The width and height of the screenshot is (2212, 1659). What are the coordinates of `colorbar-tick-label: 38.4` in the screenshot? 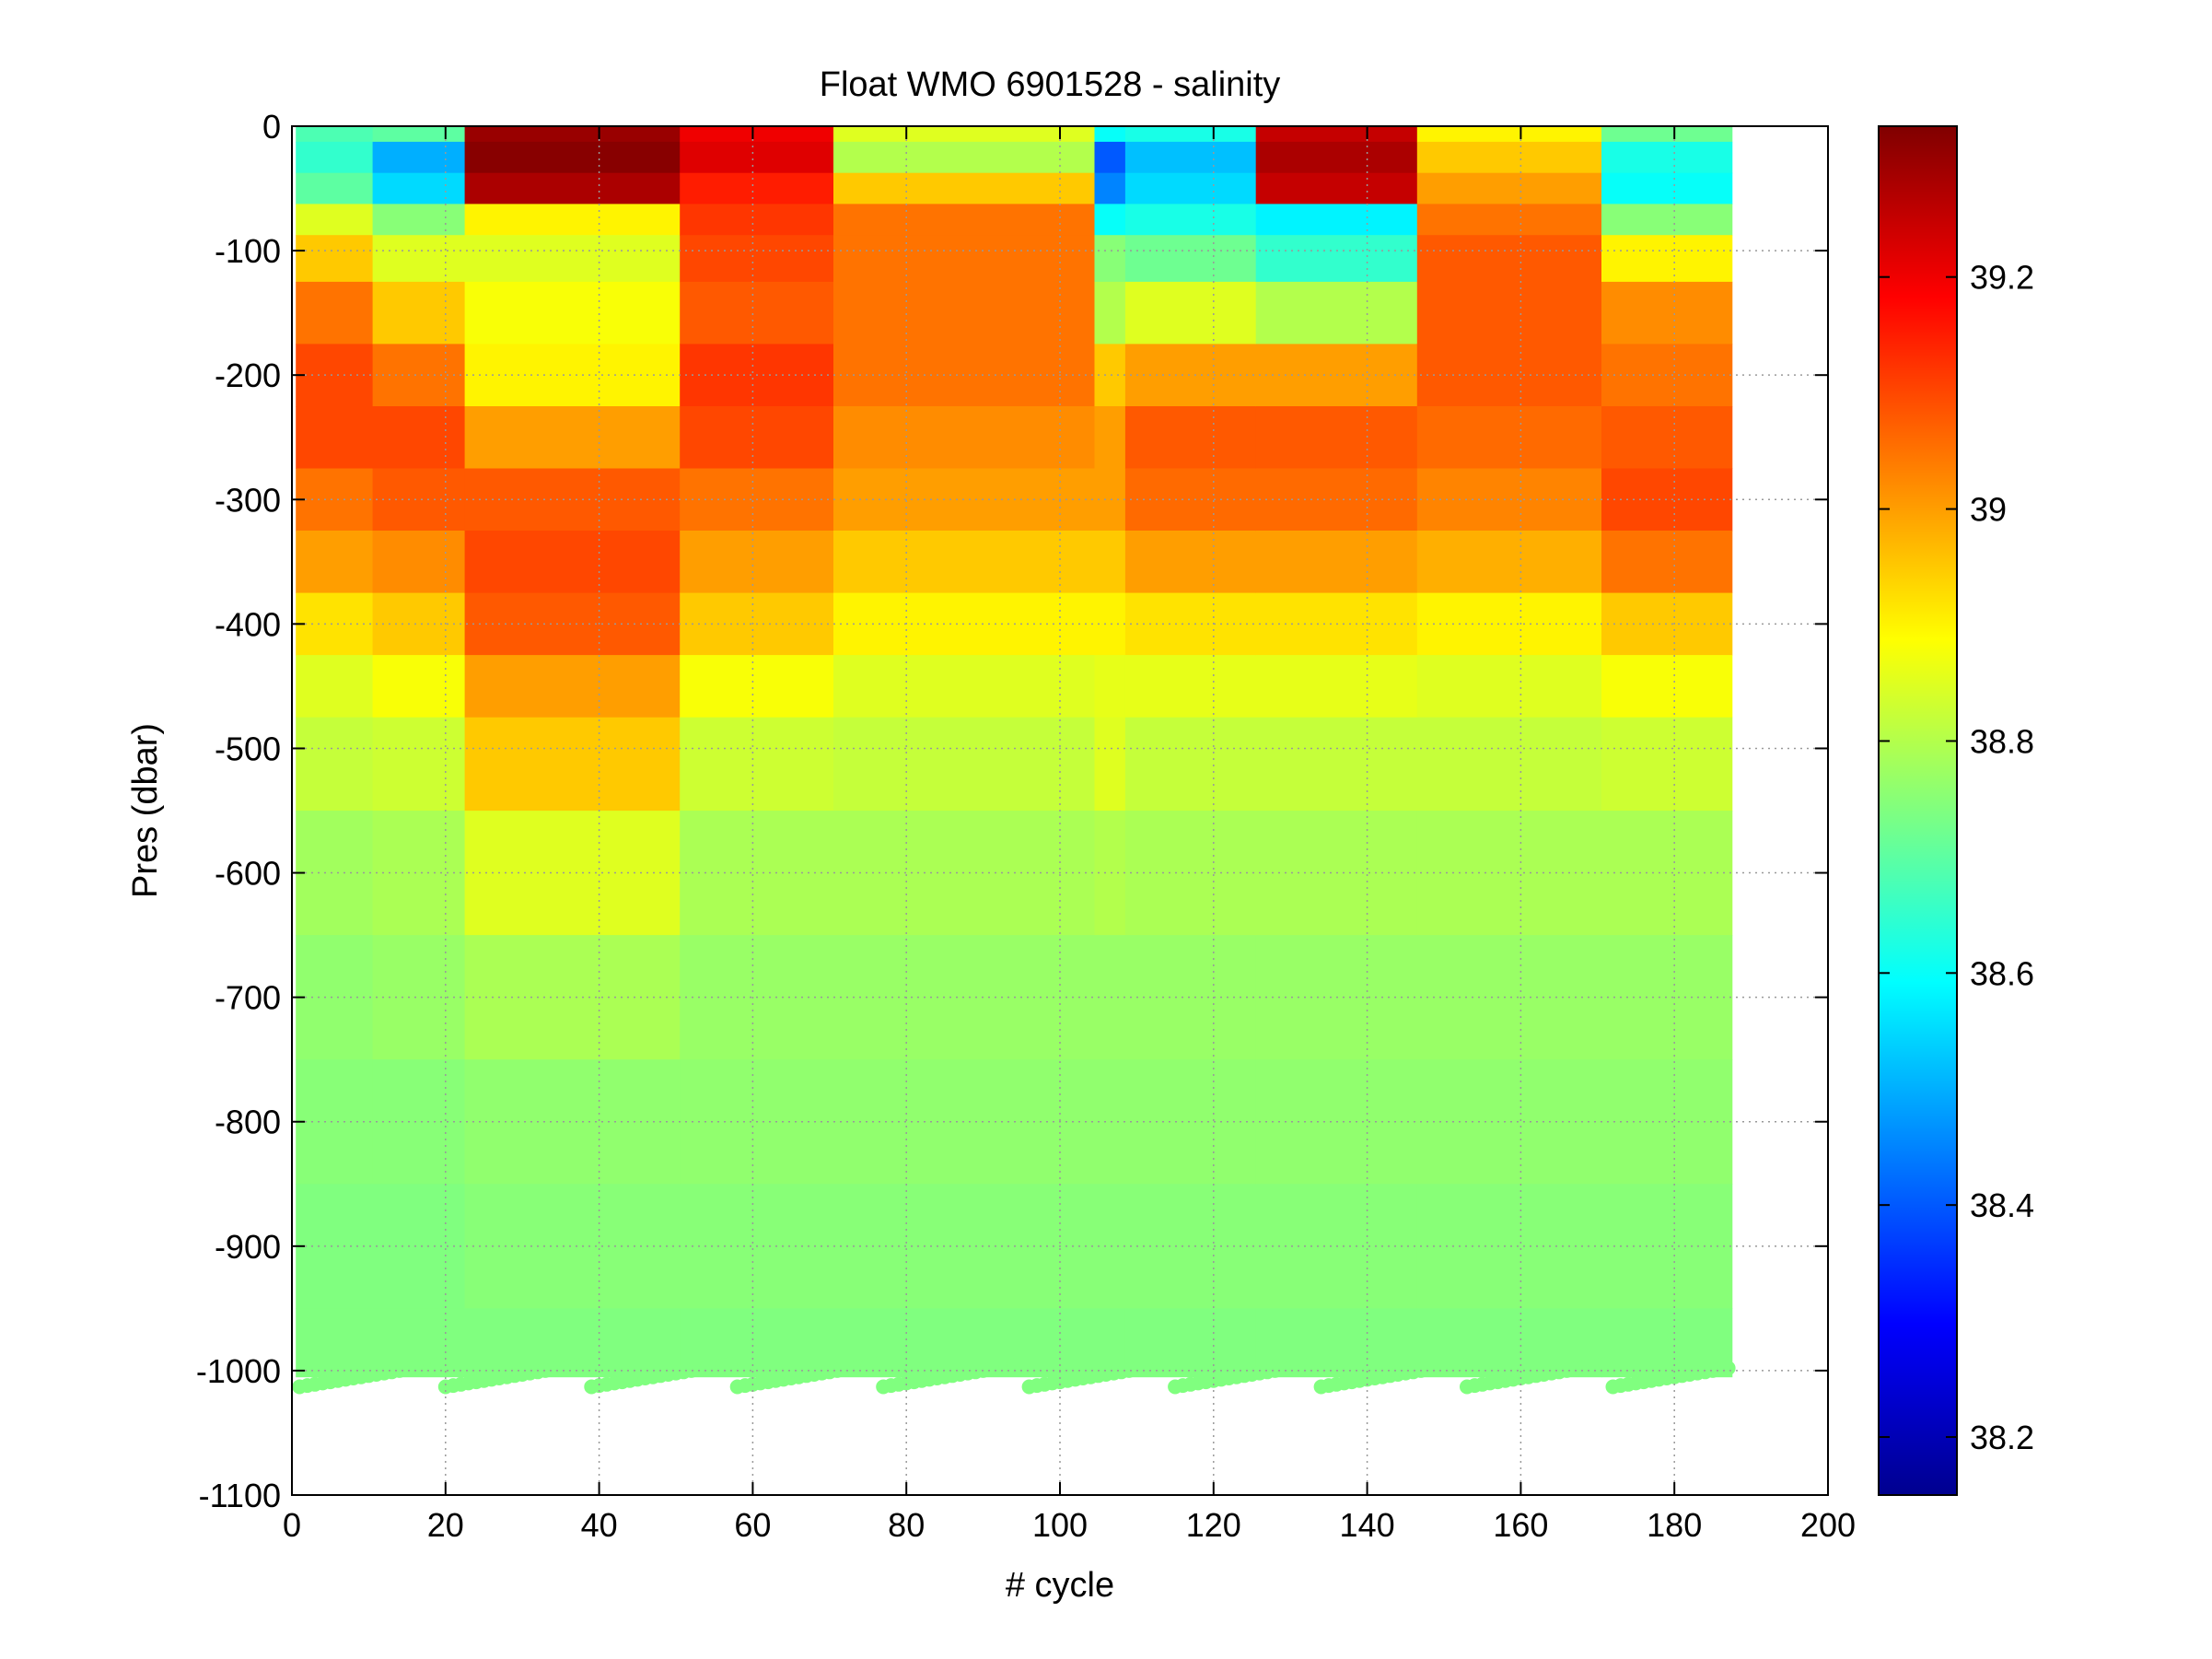 It's located at (2002, 1205).